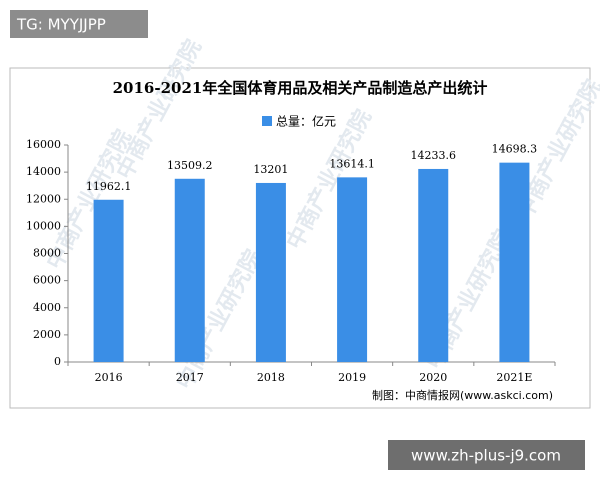 This screenshot has width=600, height=484. What do you see at coordinates (271, 377) in the screenshot?
I see `x-tick-label: 2018` at bounding box center [271, 377].